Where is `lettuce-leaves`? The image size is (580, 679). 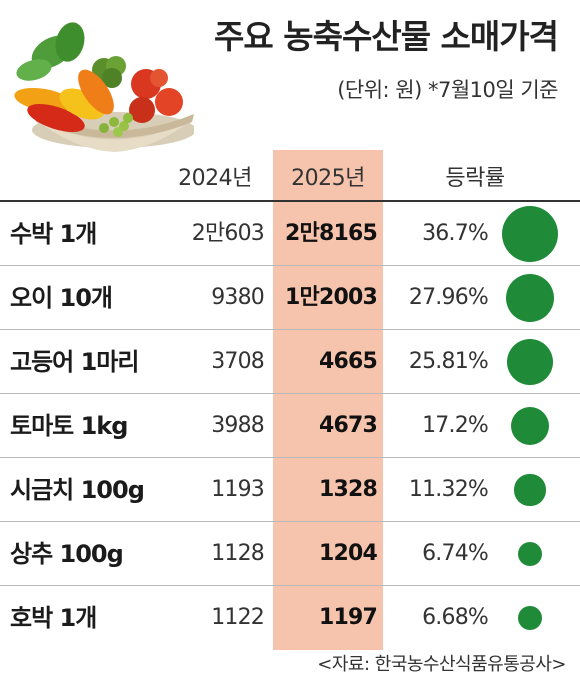 lettuce-leaves is located at coordinates (50, 51).